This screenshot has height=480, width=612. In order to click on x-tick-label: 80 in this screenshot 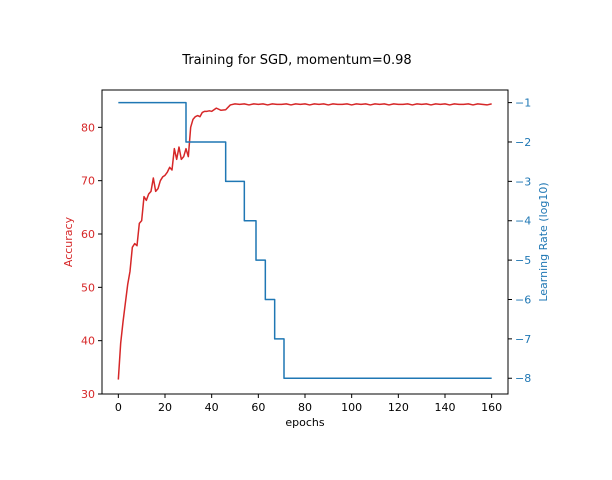, I will do `click(305, 407)`.